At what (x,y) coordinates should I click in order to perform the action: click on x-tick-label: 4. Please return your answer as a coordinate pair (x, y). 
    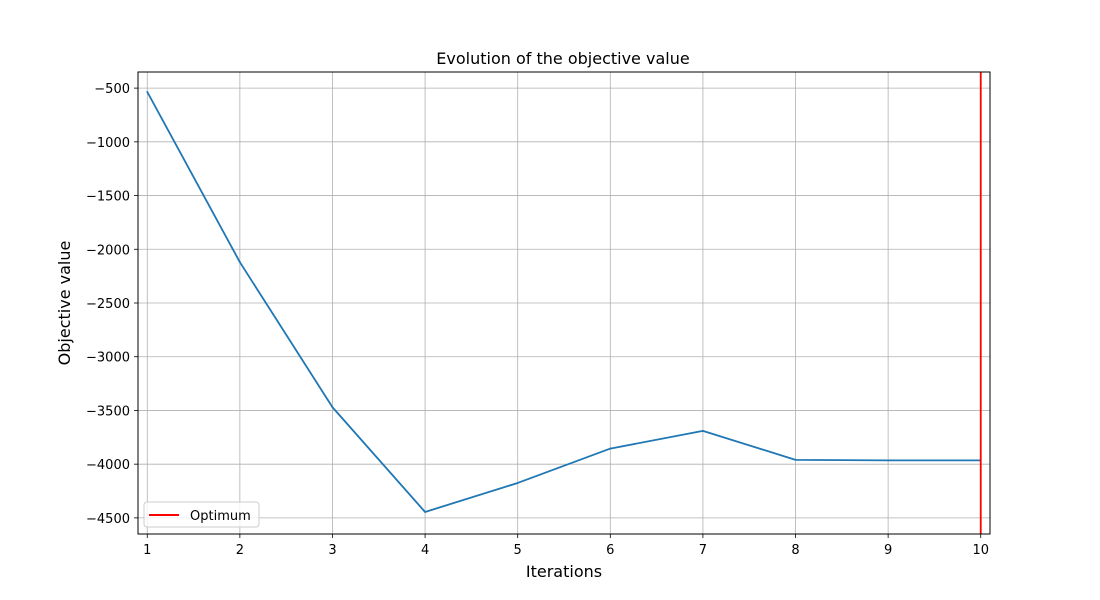
    Looking at the image, I should click on (425, 550).